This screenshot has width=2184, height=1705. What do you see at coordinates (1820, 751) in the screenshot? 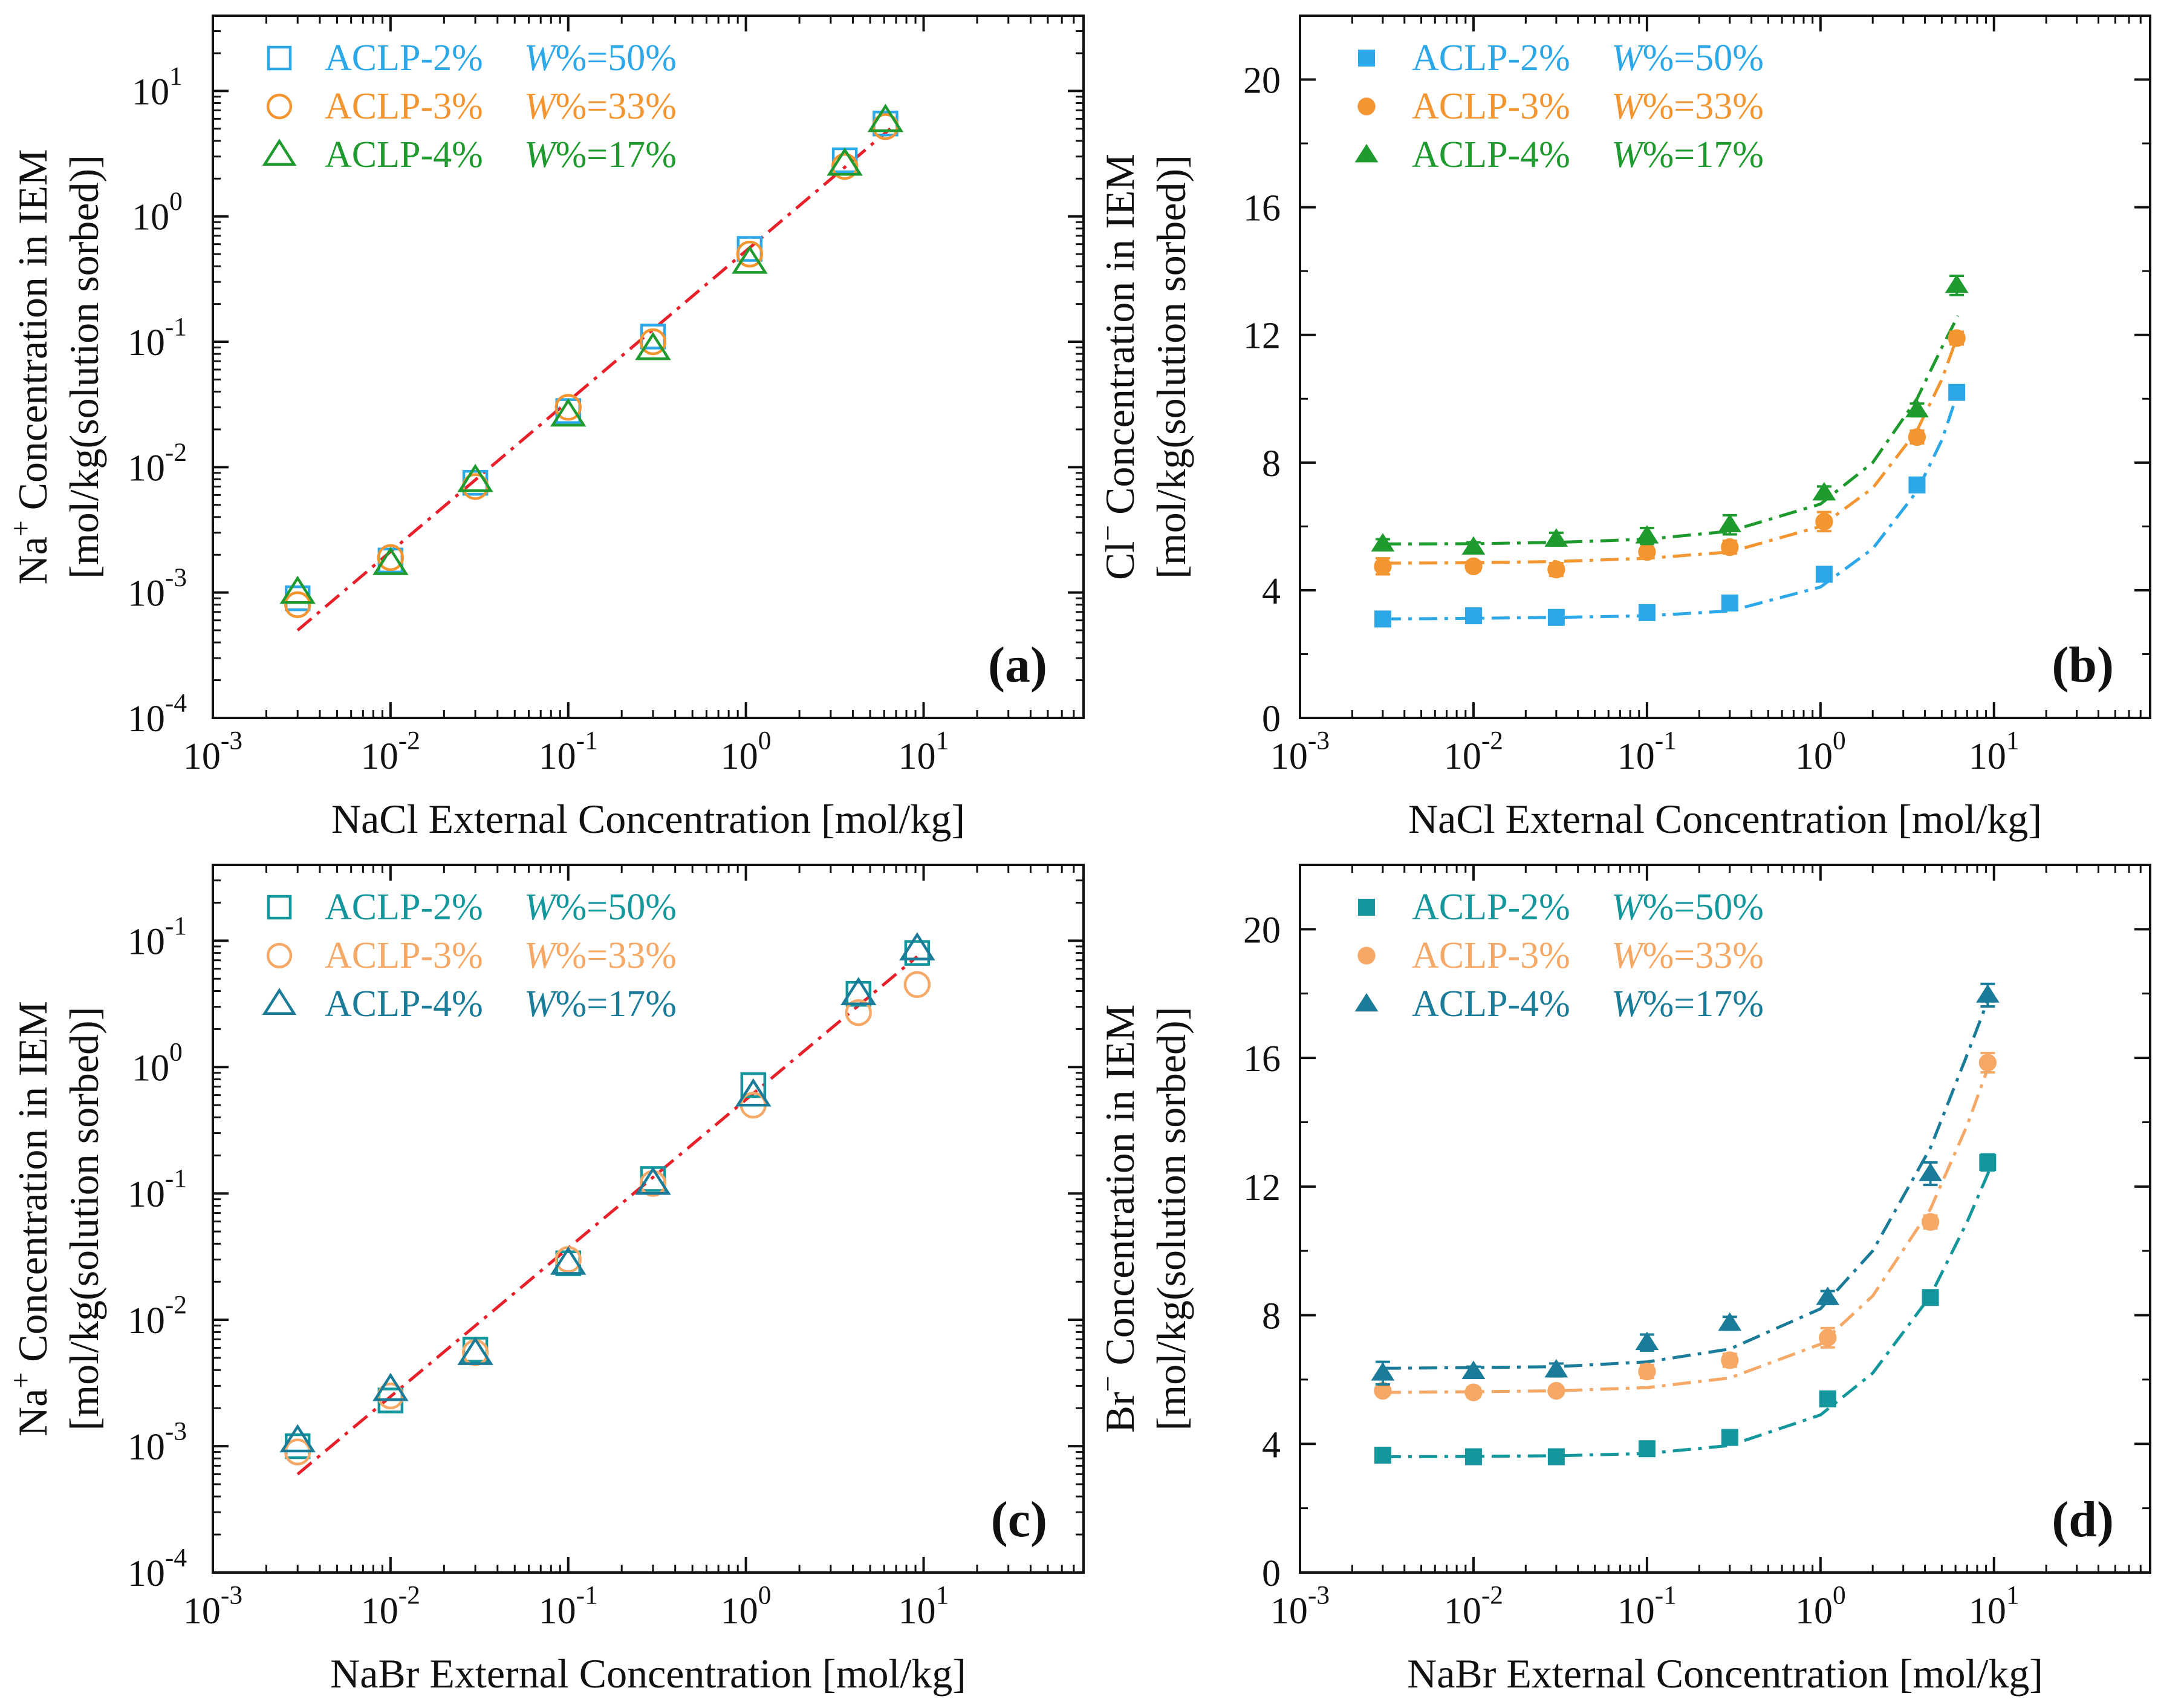
I see `x-tick-label: 10⁰` at bounding box center [1820, 751].